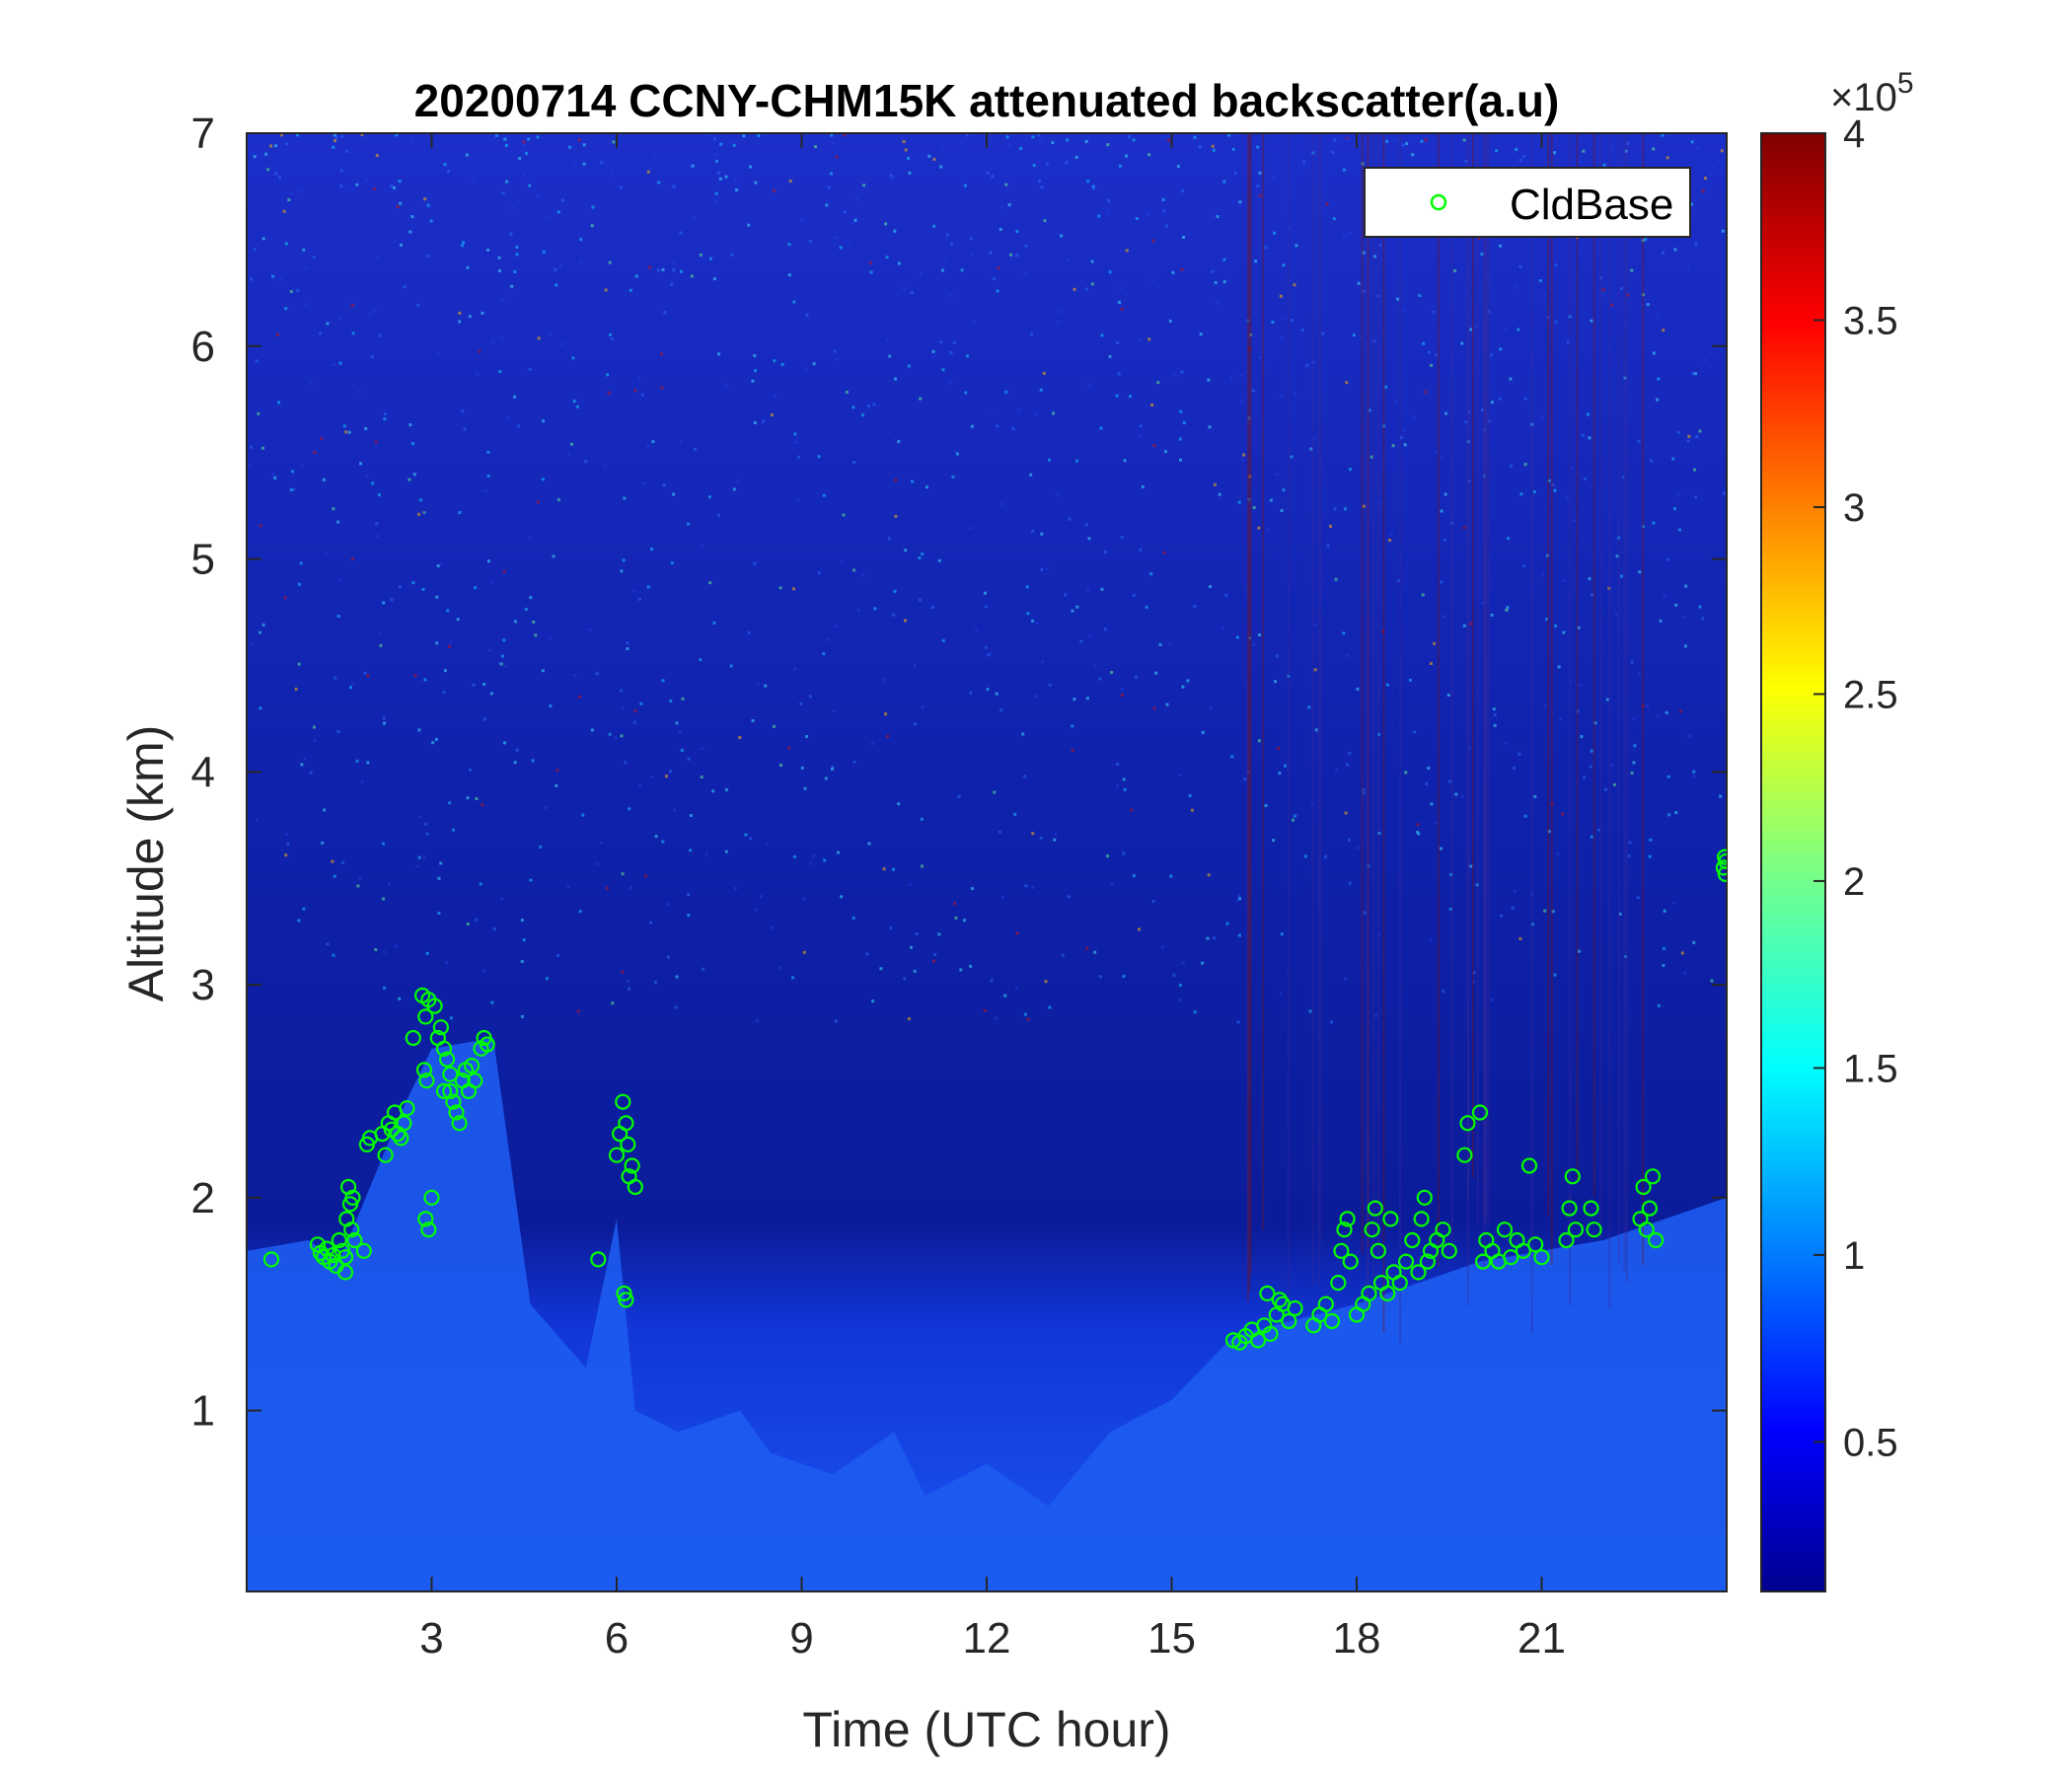 This screenshot has height=1776, width=2072. Describe the element at coordinates (986, 1729) in the screenshot. I see `x-axis-label: Time (UTC hour)` at that location.